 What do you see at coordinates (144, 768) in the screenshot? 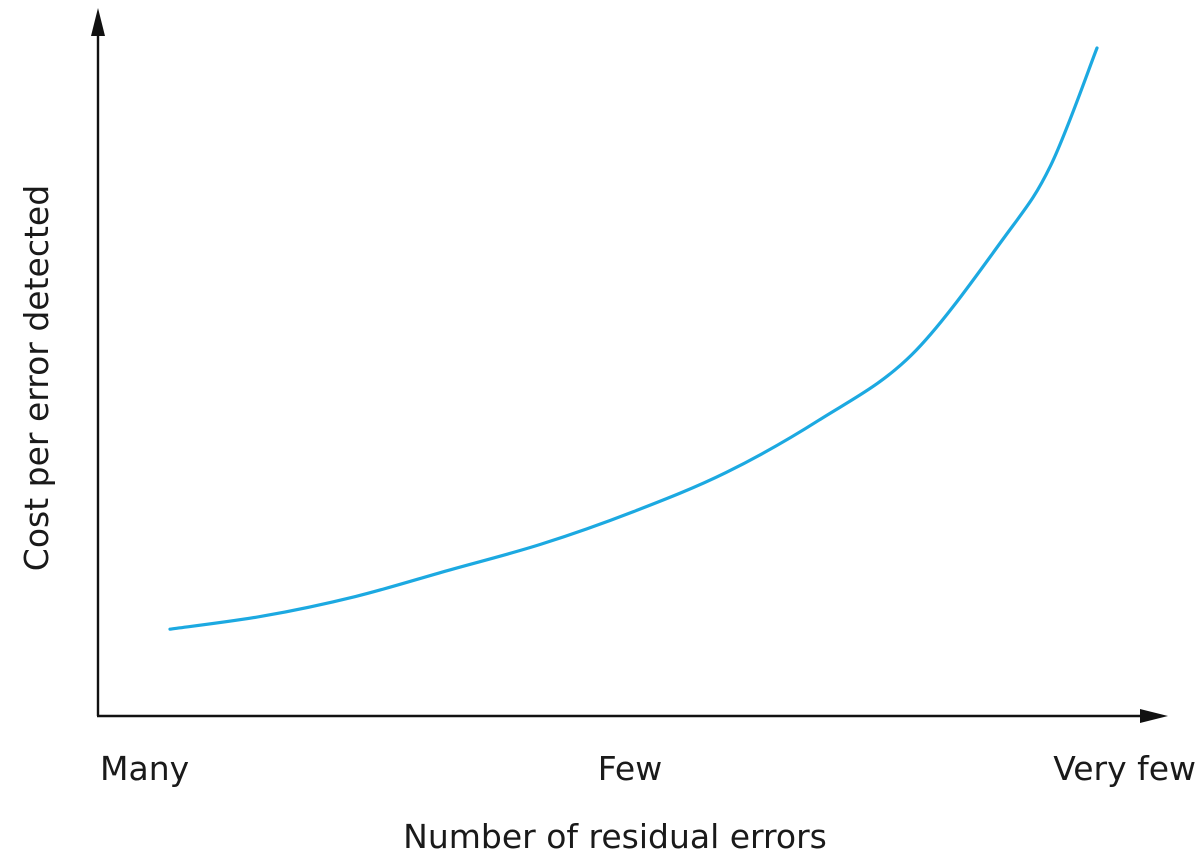
I see `x-tick-label-many: Many` at bounding box center [144, 768].